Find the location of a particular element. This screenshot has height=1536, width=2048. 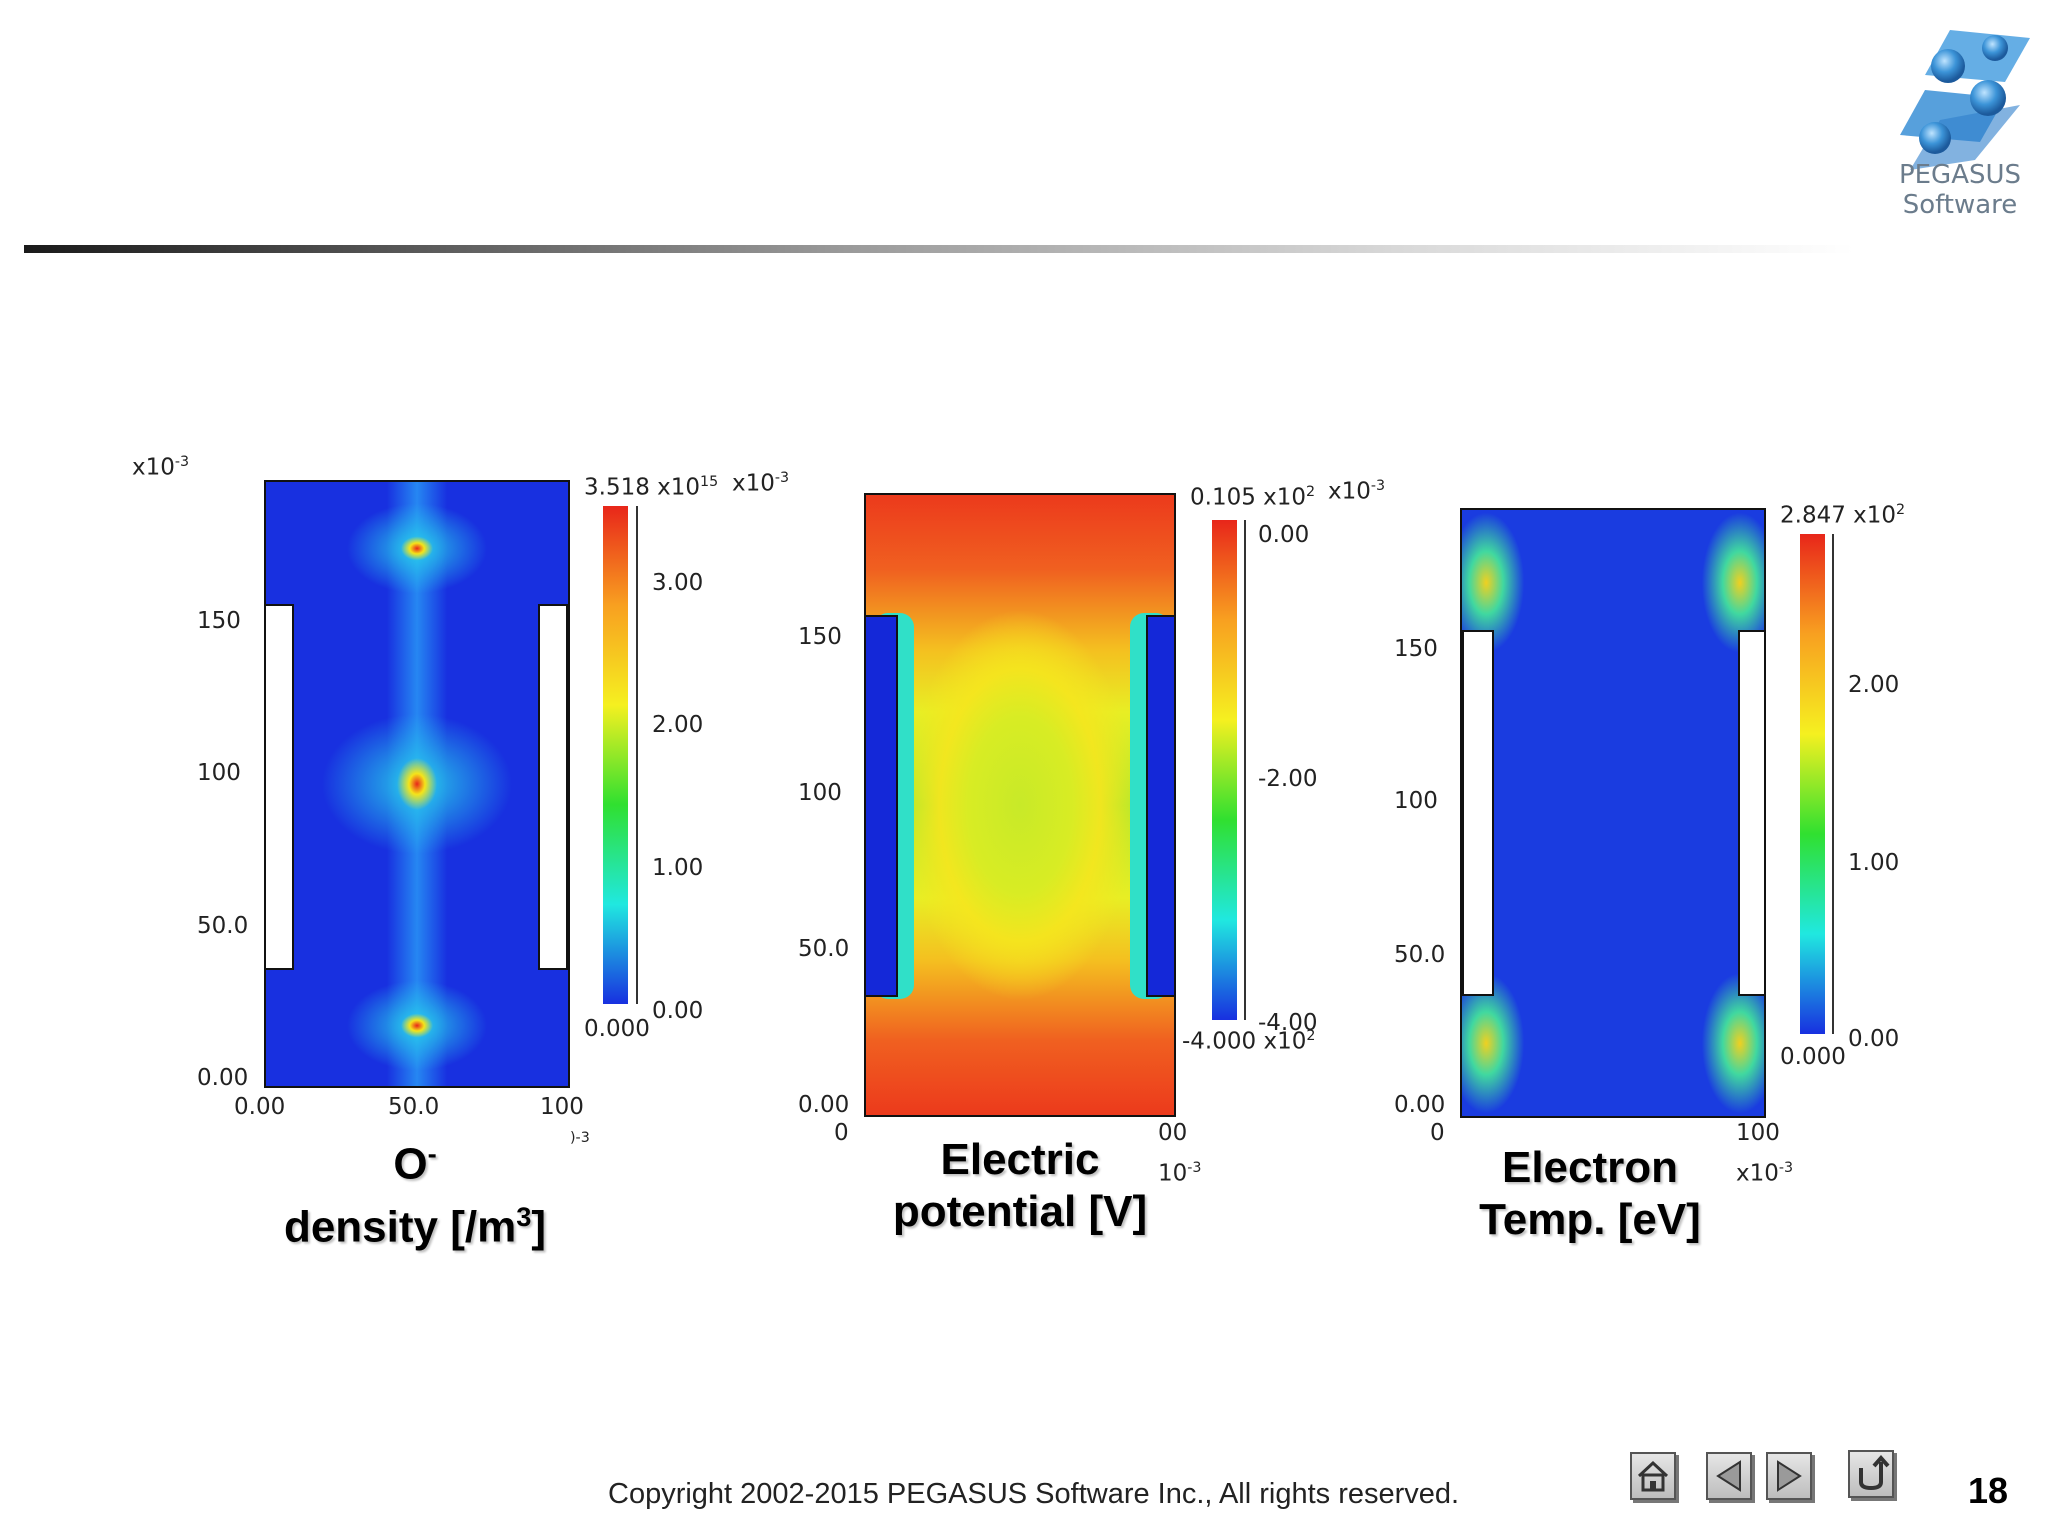

home-icon is located at coordinates (1653, 1476).